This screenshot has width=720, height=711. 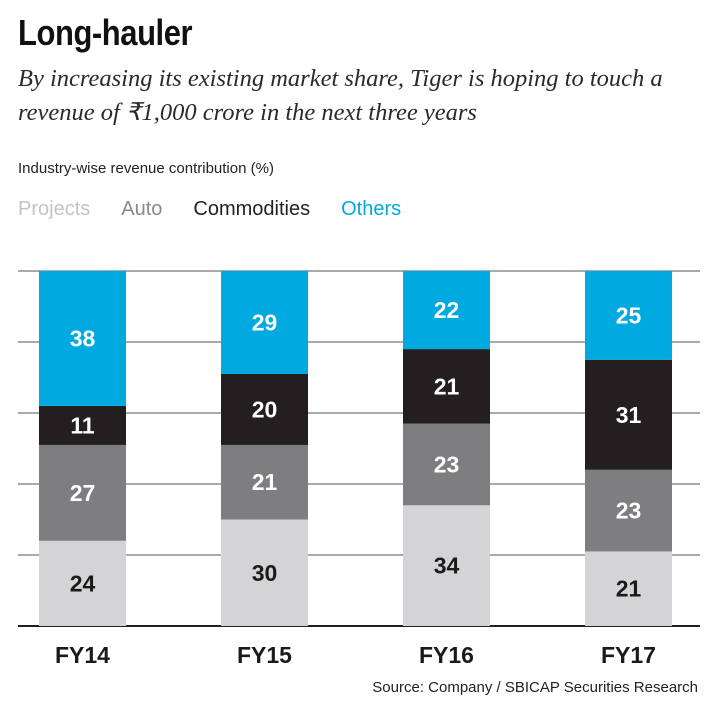 I want to click on bar-segment-others-fy16, so click(x=446, y=310).